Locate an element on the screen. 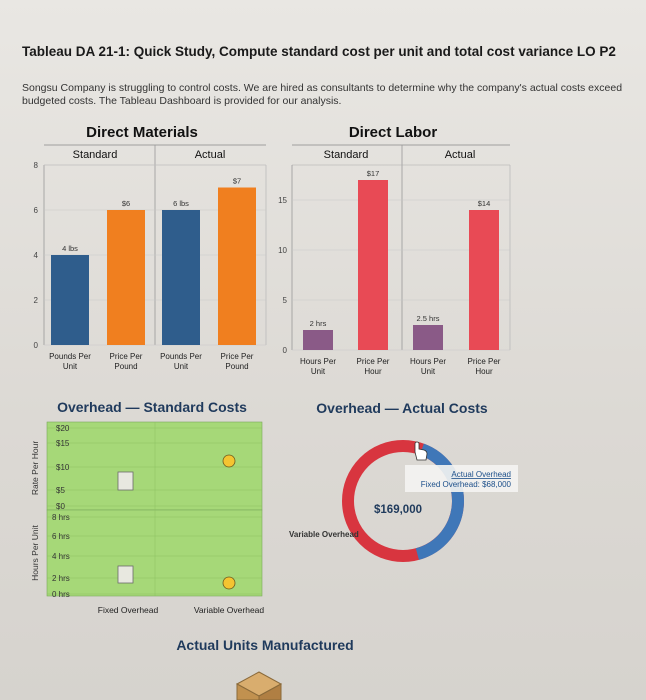 Image resolution: width=646 pixels, height=700 pixels. dm-ytick: 6 is located at coordinates (36, 210).